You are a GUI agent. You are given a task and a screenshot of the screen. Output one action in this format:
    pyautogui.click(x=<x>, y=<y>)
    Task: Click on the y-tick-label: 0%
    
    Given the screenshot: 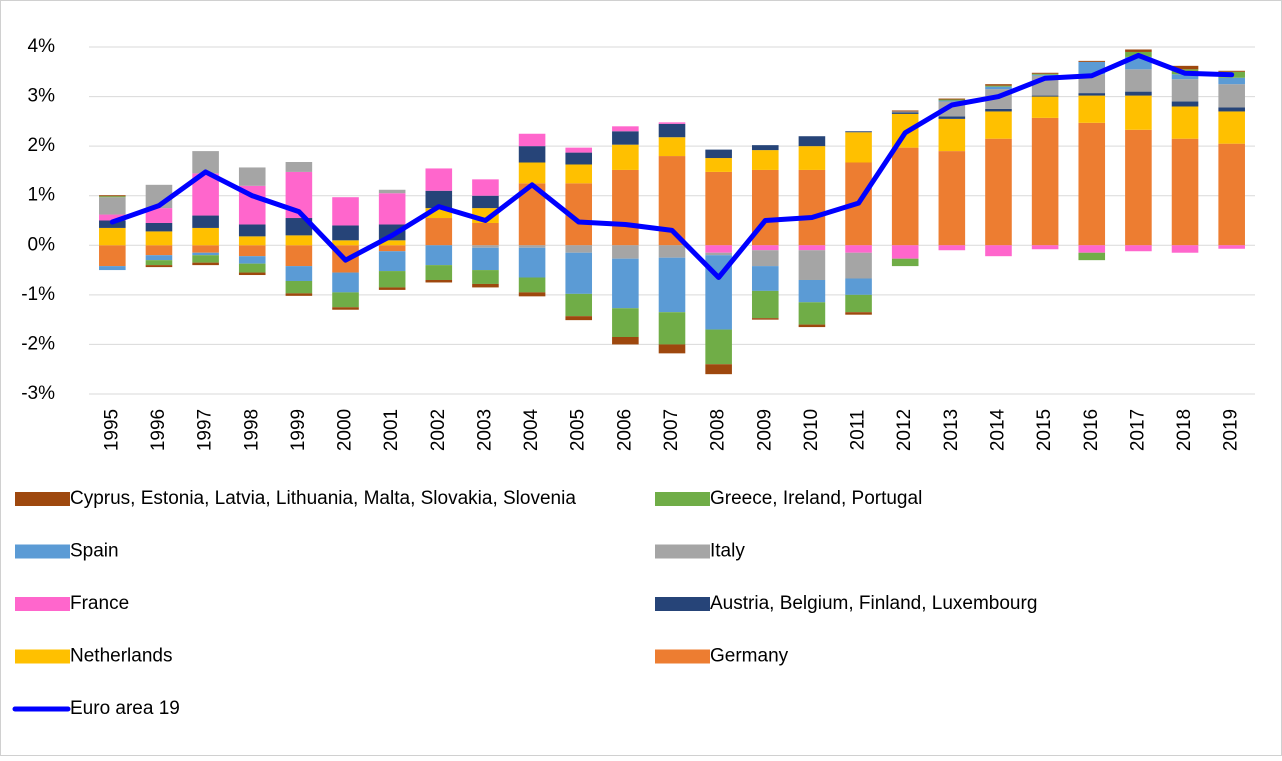 What is the action you would take?
    pyautogui.click(x=42, y=244)
    